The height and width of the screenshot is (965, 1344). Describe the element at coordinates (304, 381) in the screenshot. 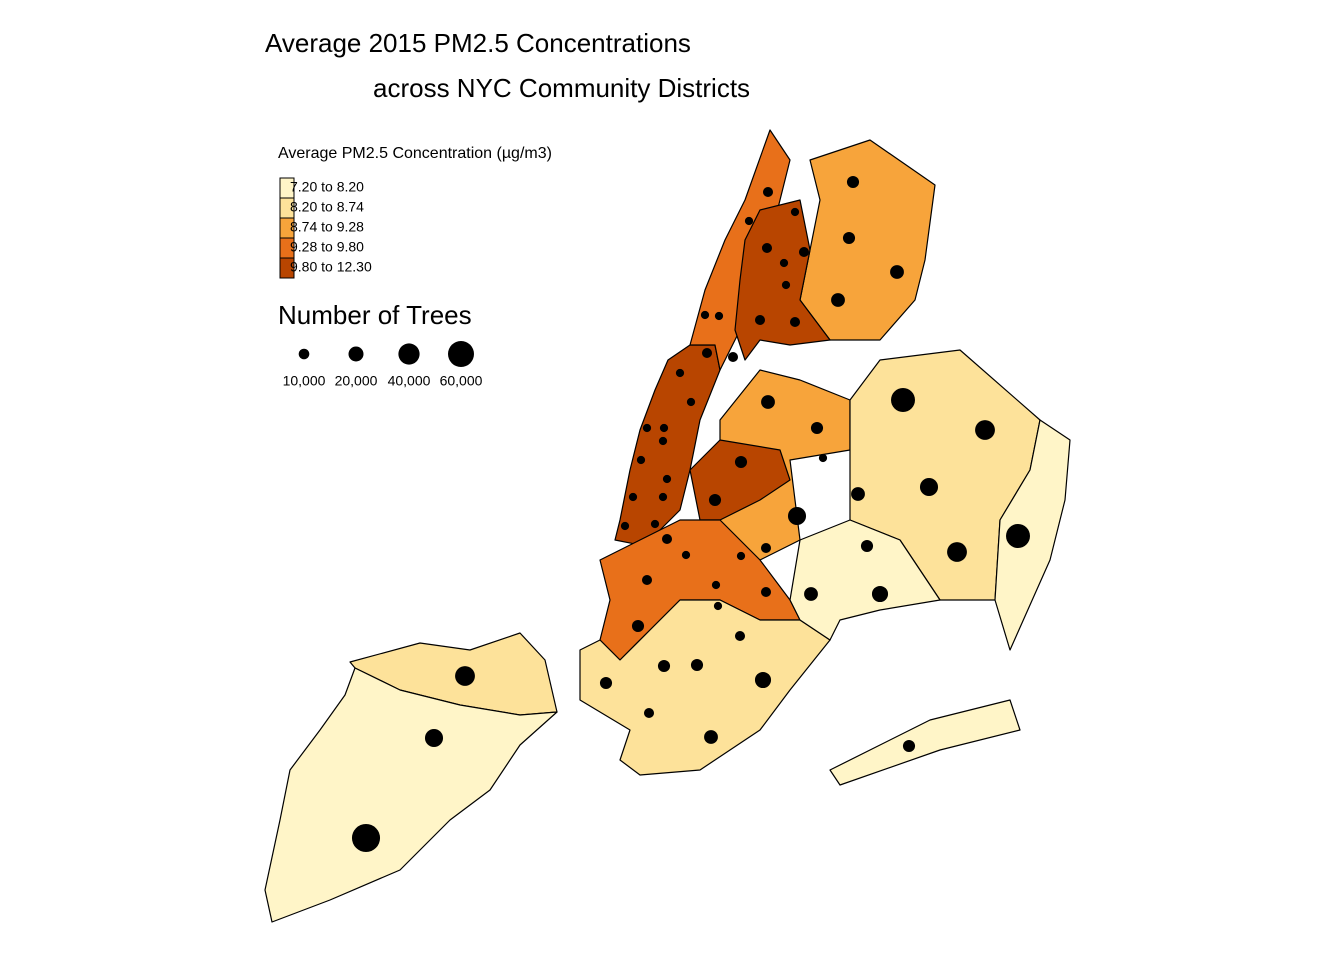

I see `size-legend-label: 10,000` at that location.